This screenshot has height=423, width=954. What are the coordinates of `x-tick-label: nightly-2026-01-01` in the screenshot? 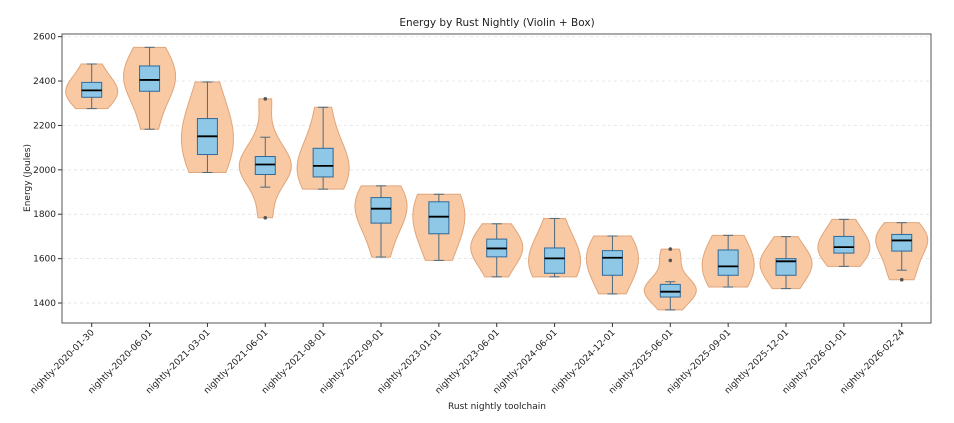 It's located at (815, 362).